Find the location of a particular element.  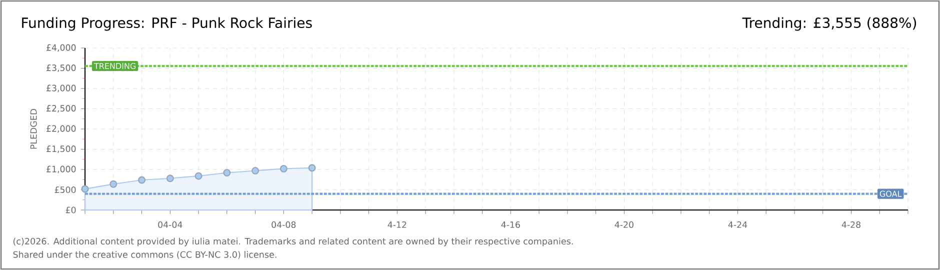

x-tick-label: 4-16 is located at coordinates (510, 224).